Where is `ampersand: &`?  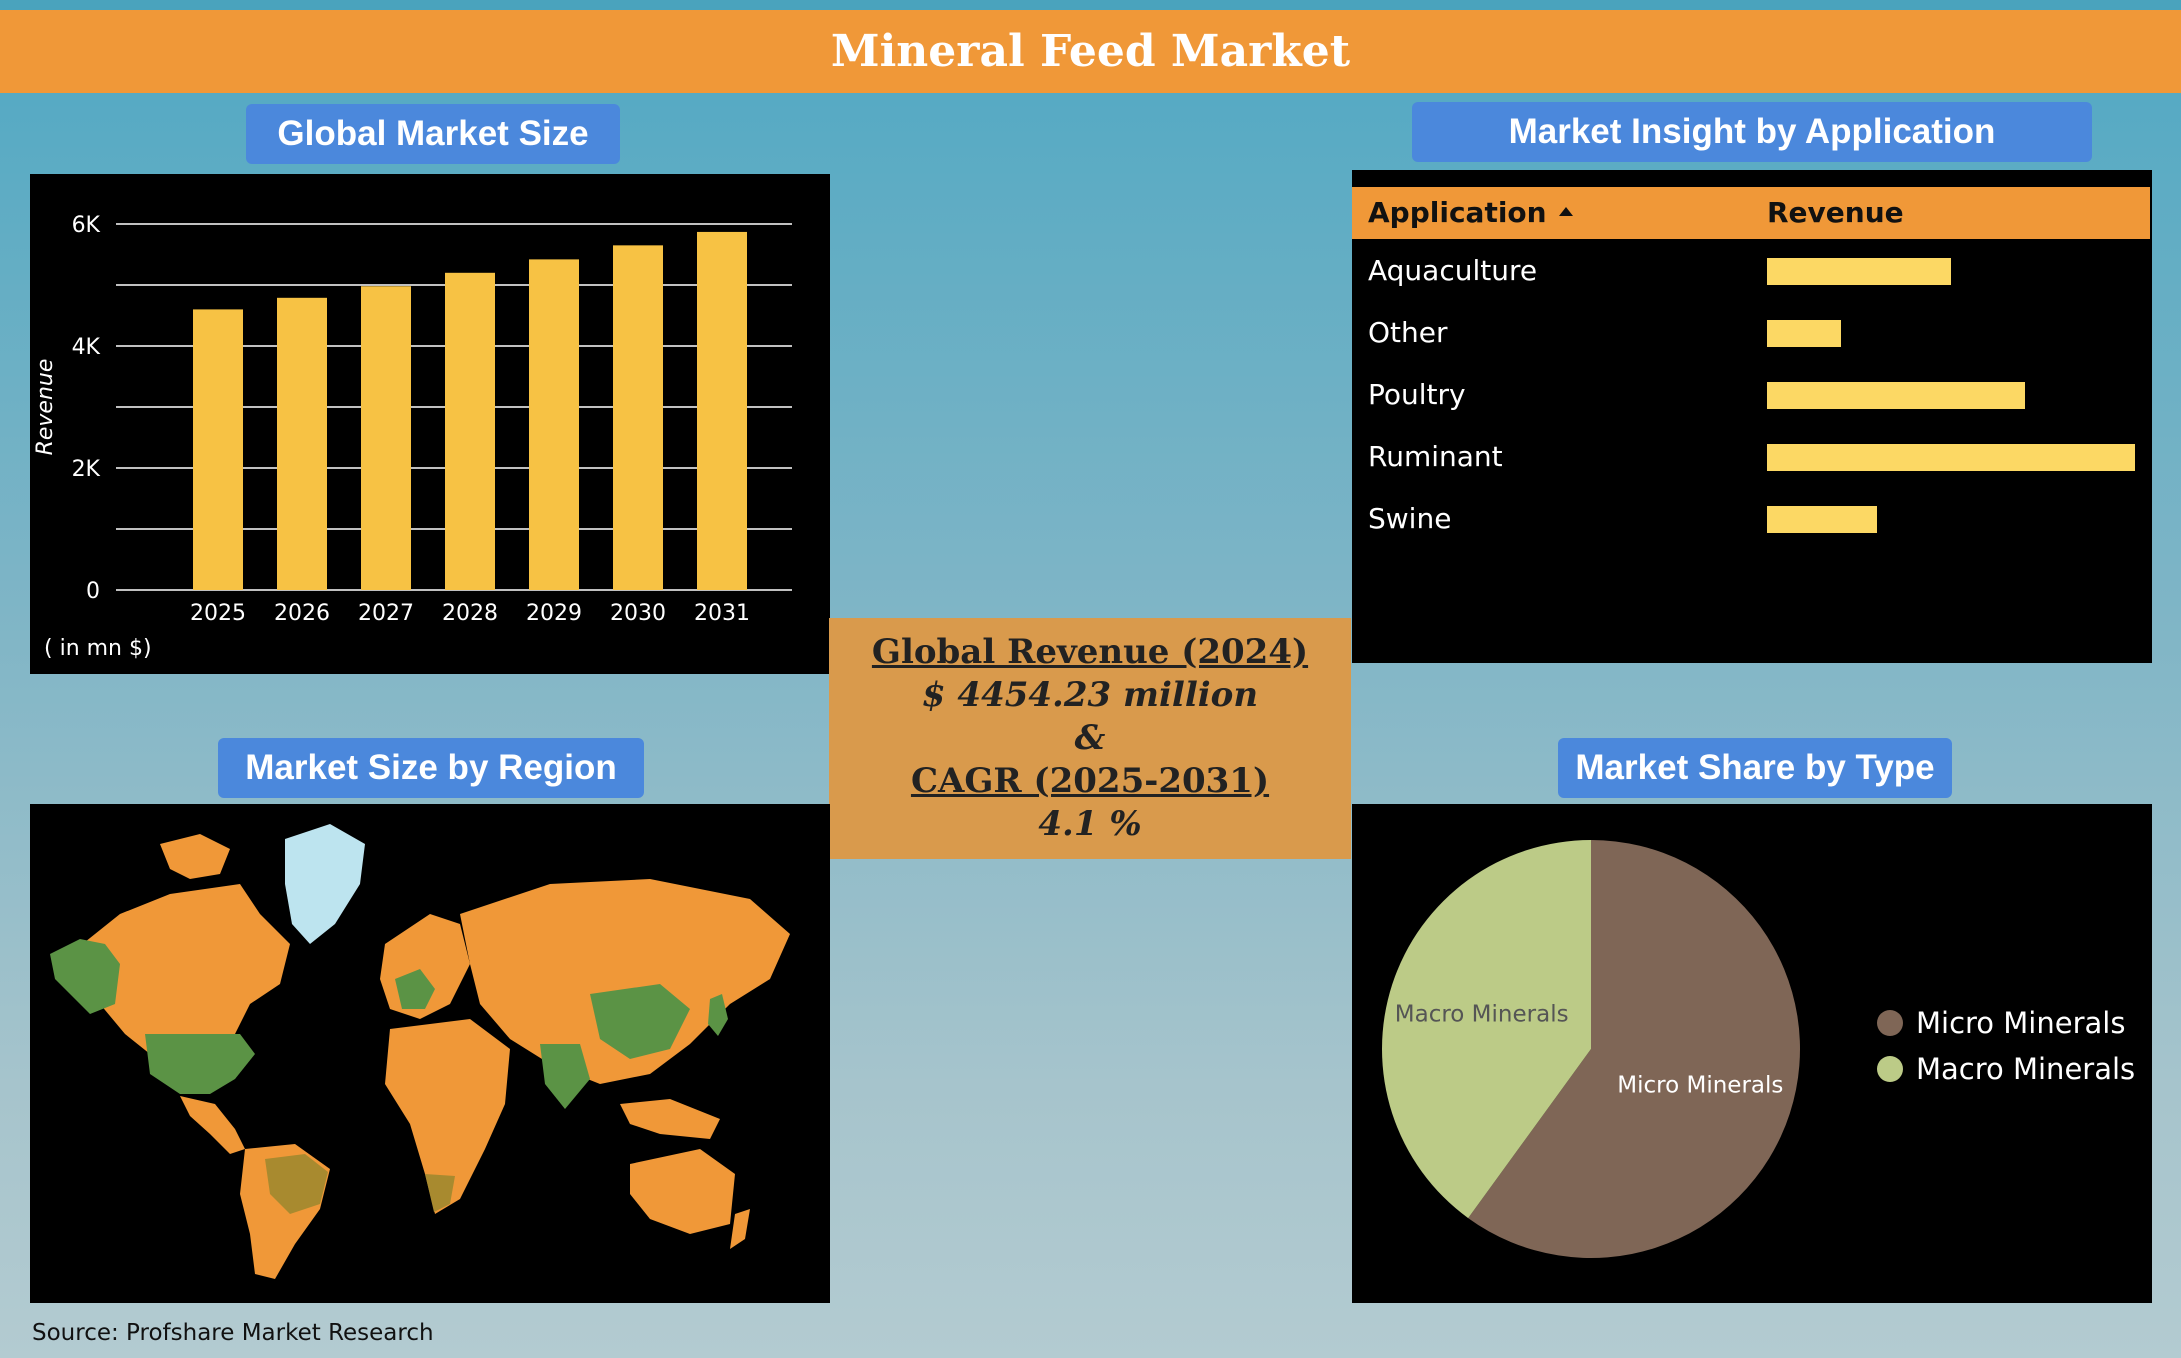
ampersand: & is located at coordinates (1090, 738).